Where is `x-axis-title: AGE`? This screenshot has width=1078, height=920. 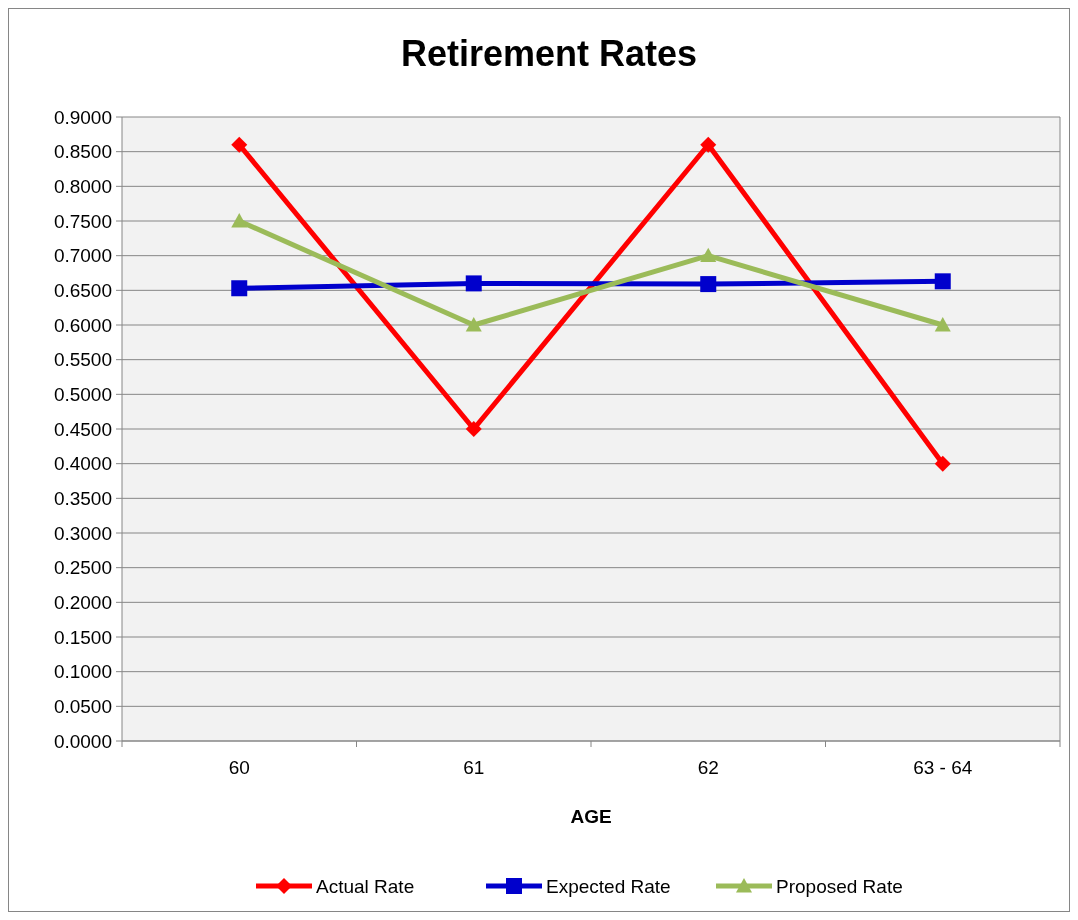 x-axis-title: AGE is located at coordinates (591, 816).